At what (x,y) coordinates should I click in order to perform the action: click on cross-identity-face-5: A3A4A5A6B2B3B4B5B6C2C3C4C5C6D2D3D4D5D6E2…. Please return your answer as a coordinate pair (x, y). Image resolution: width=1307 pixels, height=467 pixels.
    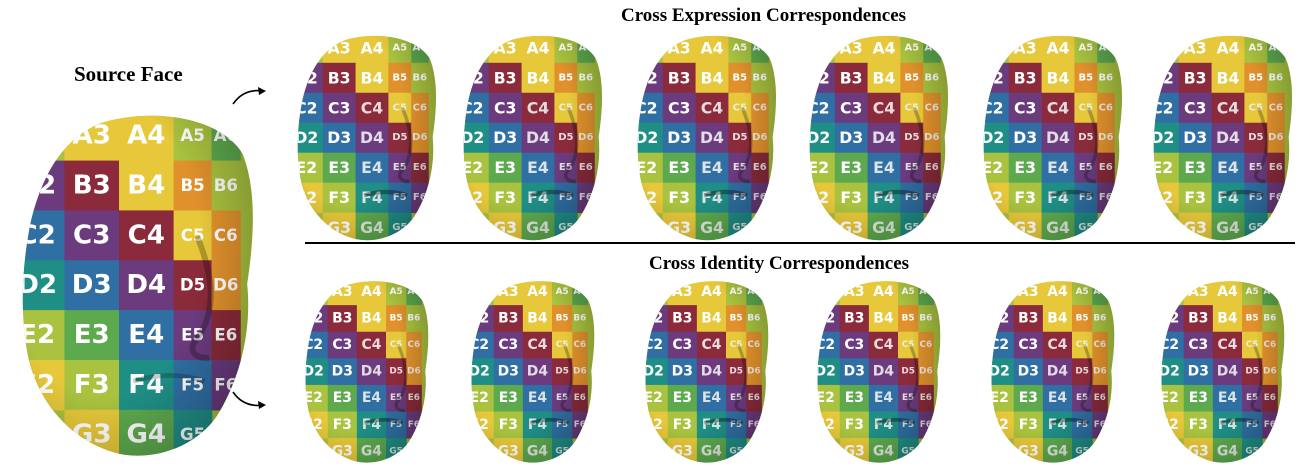
    Looking at the image, I should click on (1053, 372).